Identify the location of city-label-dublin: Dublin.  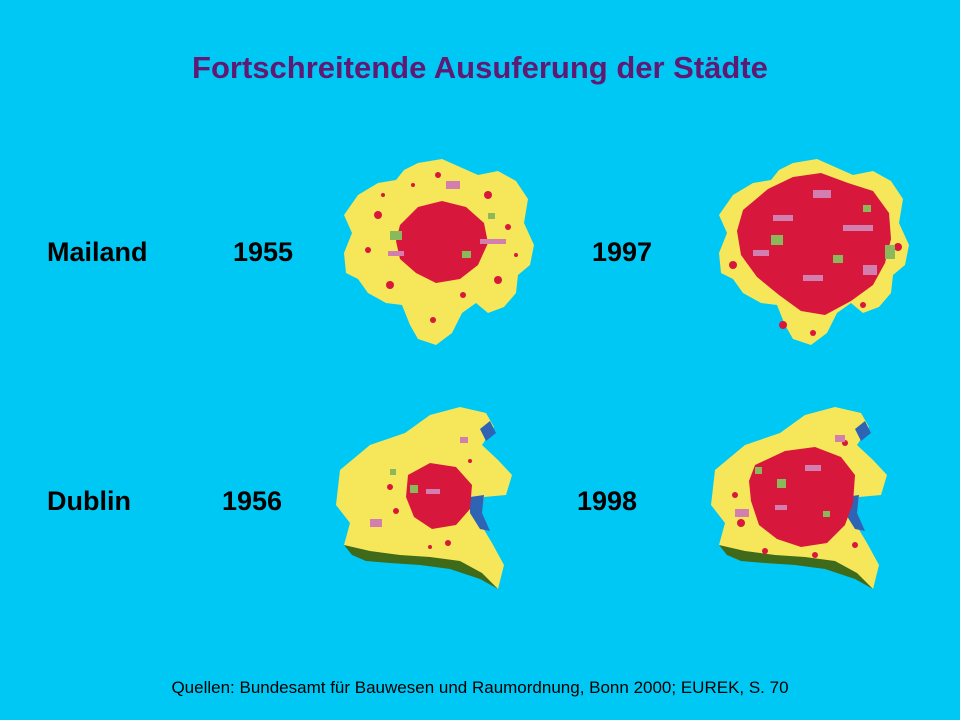
(89, 501).